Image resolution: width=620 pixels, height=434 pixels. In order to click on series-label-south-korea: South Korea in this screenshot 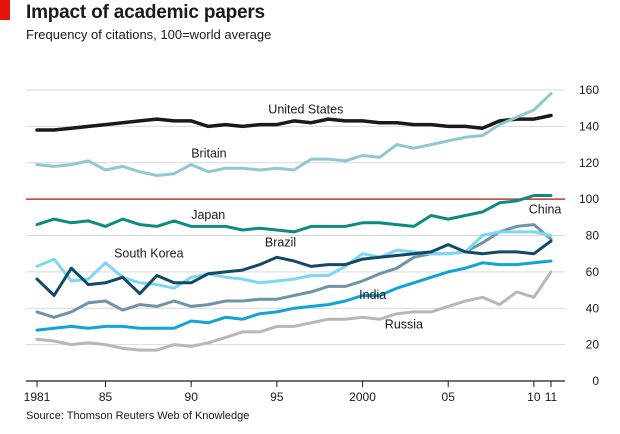, I will do `click(149, 253)`.